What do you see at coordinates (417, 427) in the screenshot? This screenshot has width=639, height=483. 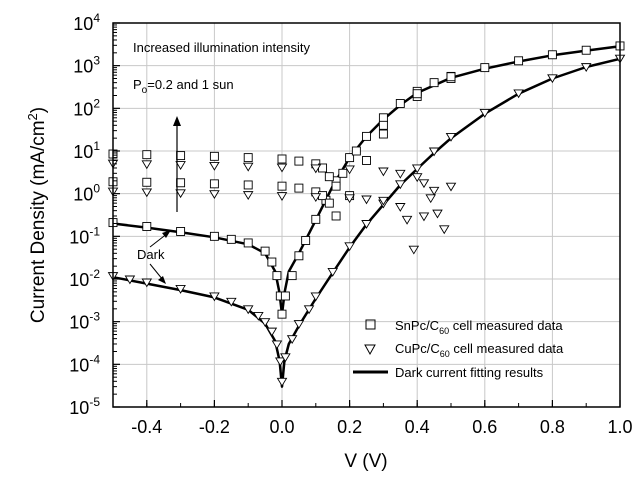 I see `x-tick-label: 0.4` at bounding box center [417, 427].